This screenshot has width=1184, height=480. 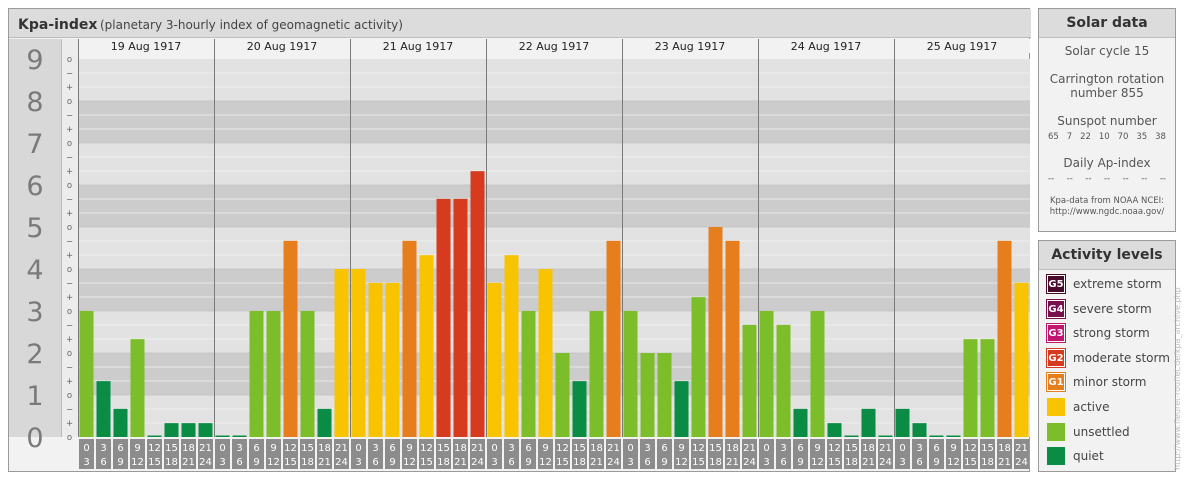 What do you see at coordinates (1053, 137) in the screenshot?
I see `sunspot-value: 65` at bounding box center [1053, 137].